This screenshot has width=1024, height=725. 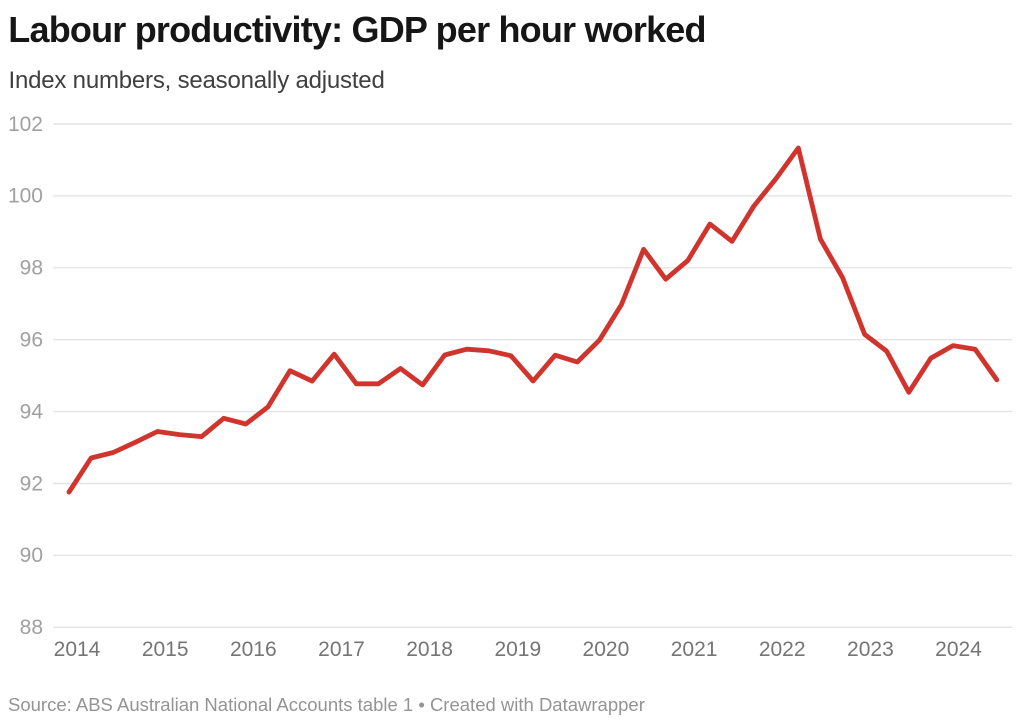 I want to click on svg-text: 2016, so click(x=253, y=649).